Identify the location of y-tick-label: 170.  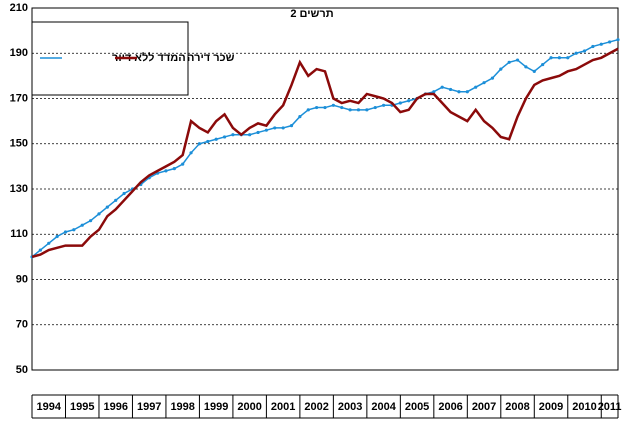
(19, 98).